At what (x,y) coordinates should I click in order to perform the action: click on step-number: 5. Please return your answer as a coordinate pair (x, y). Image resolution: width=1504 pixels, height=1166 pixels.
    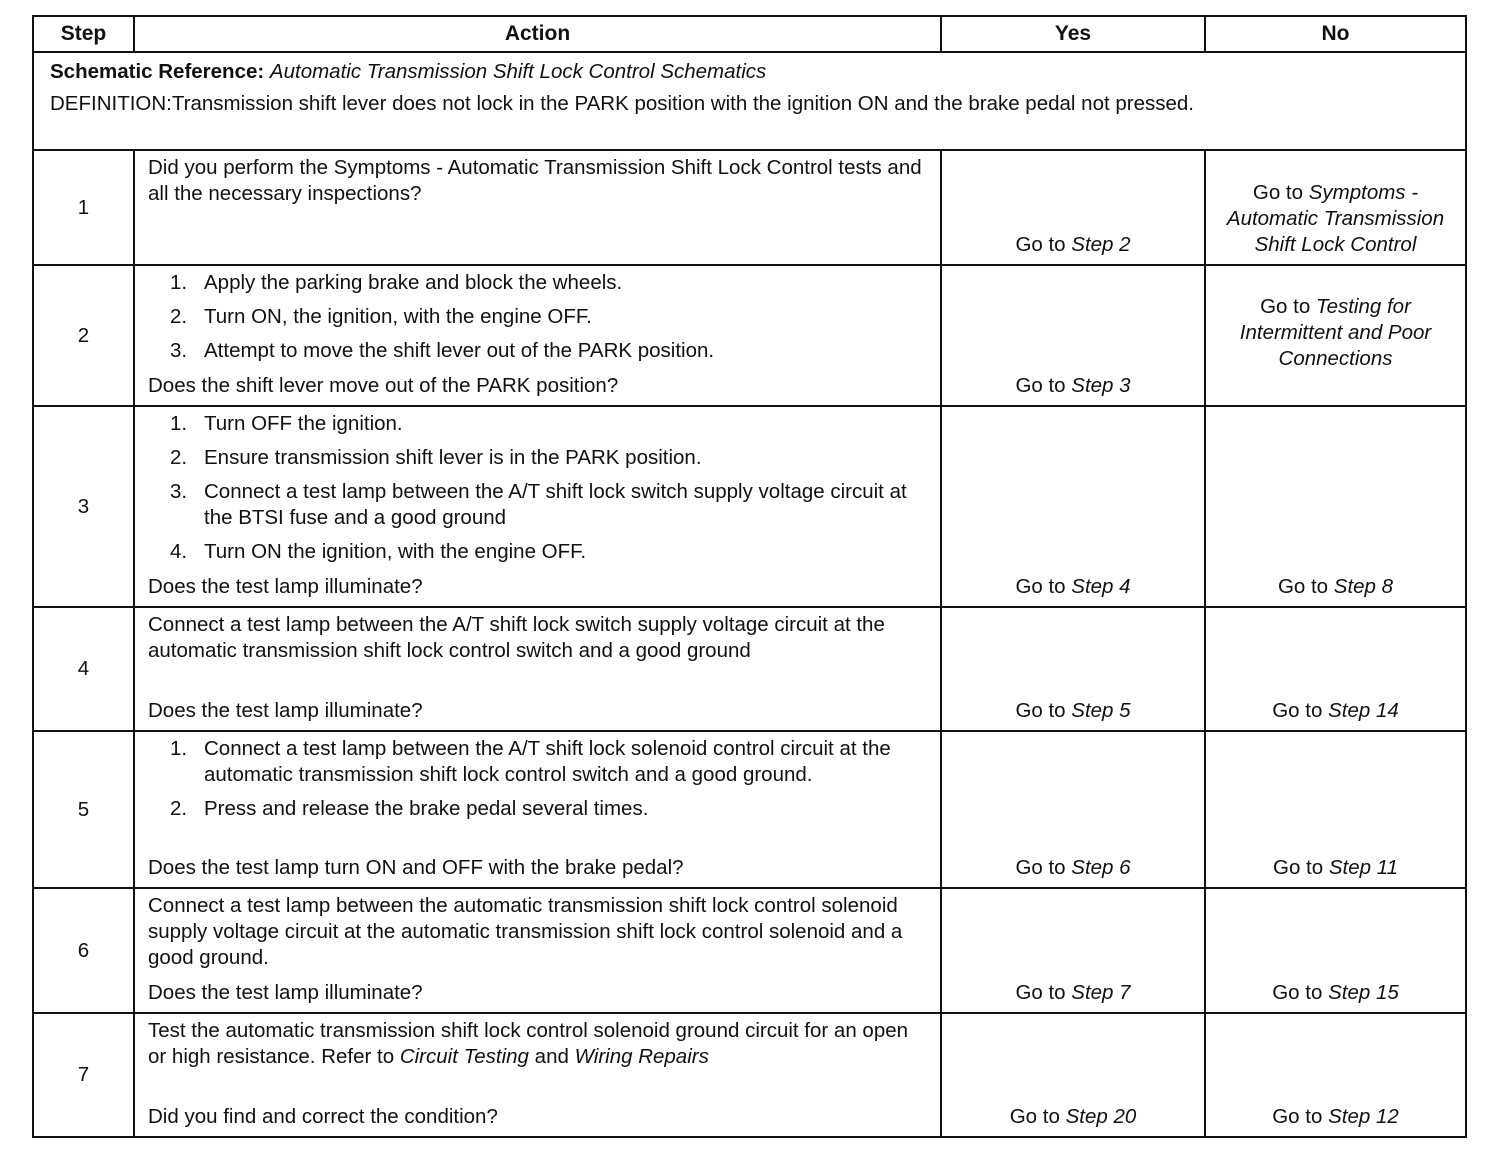
    Looking at the image, I should click on (83, 809).